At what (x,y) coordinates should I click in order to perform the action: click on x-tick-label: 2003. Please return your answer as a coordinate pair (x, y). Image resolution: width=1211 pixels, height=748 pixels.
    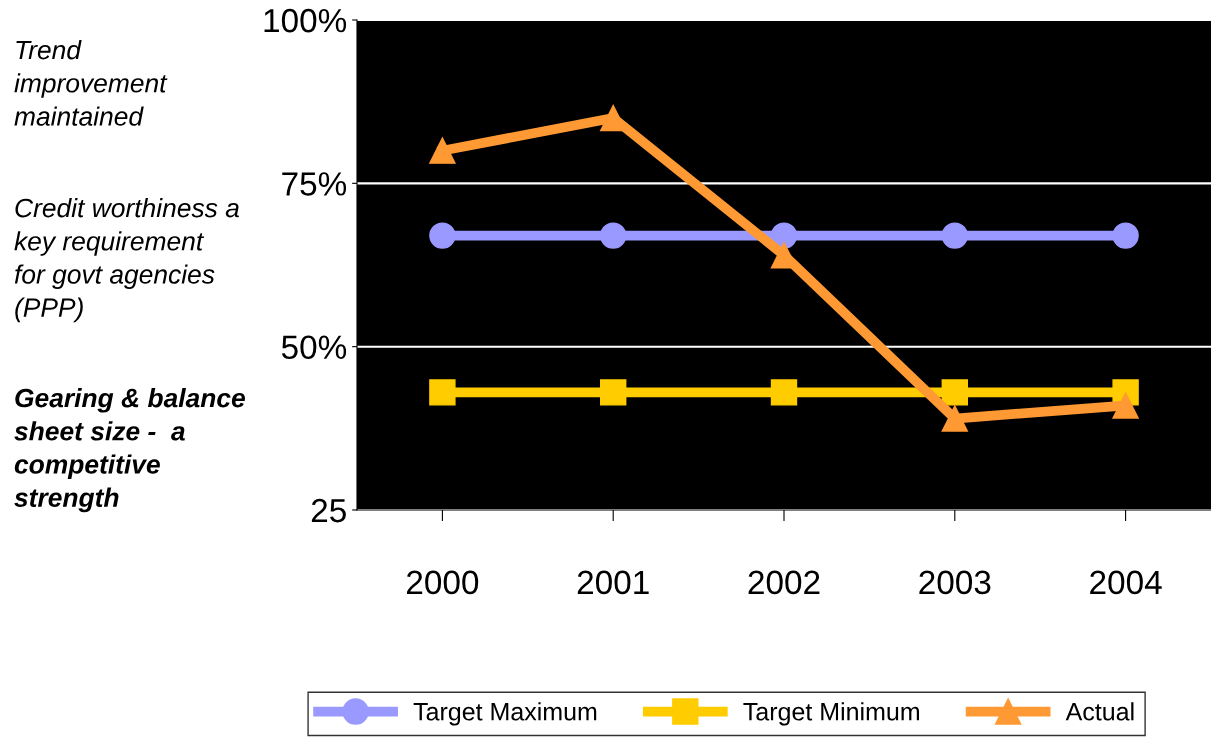
    Looking at the image, I should click on (955, 582).